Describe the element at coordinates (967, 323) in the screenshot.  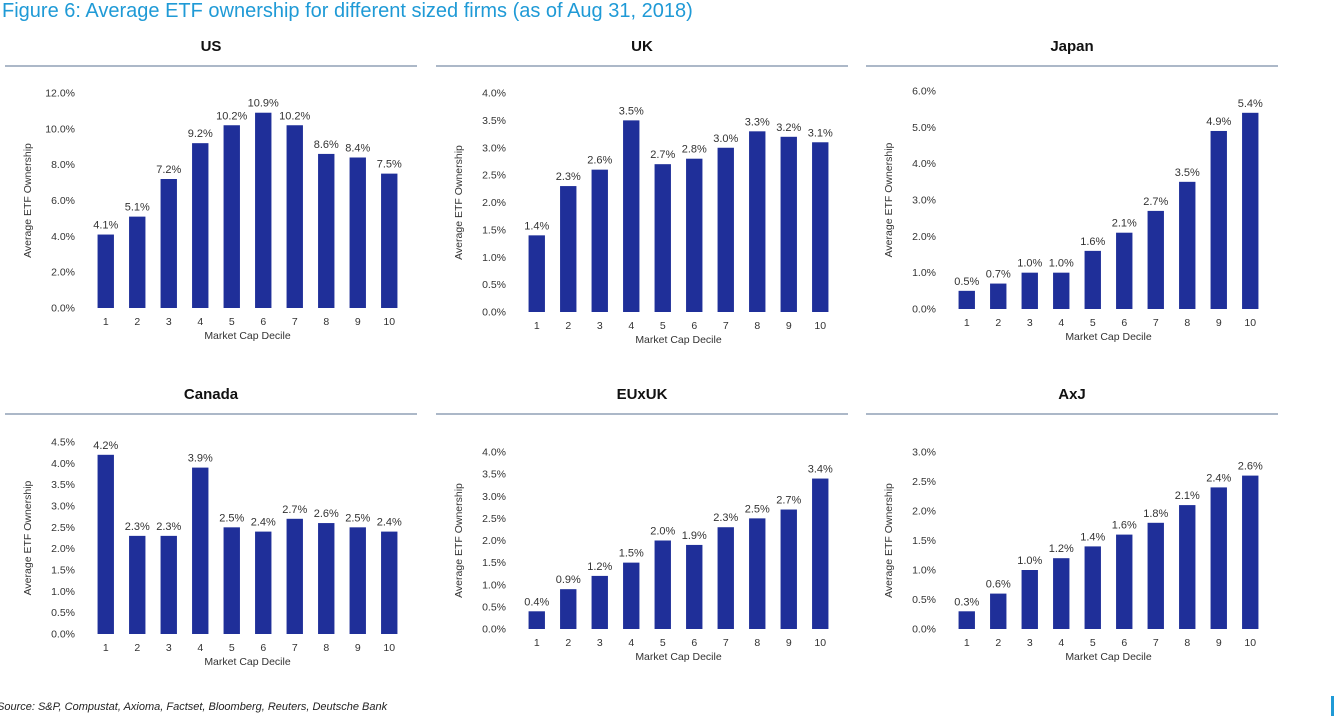
I see `x-tick-label: 1` at that location.